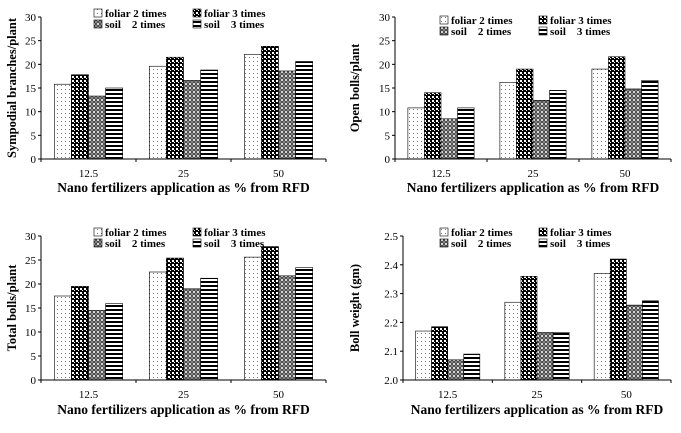  I want to click on bar-4-s3-c3, so click(634, 342).